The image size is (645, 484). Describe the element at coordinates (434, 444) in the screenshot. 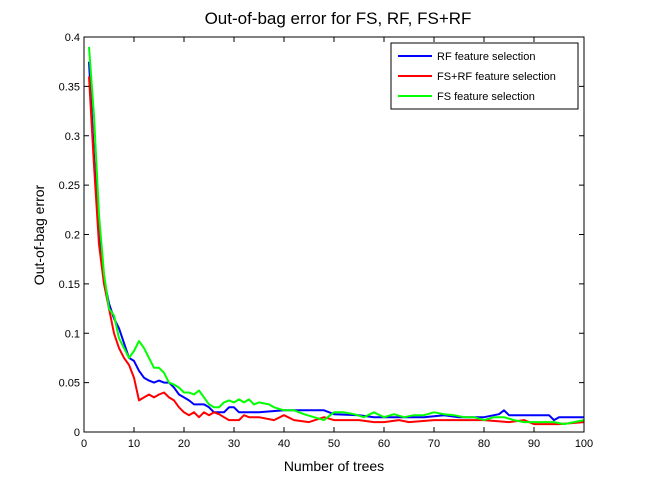

I see `x-tick-label: 70` at that location.